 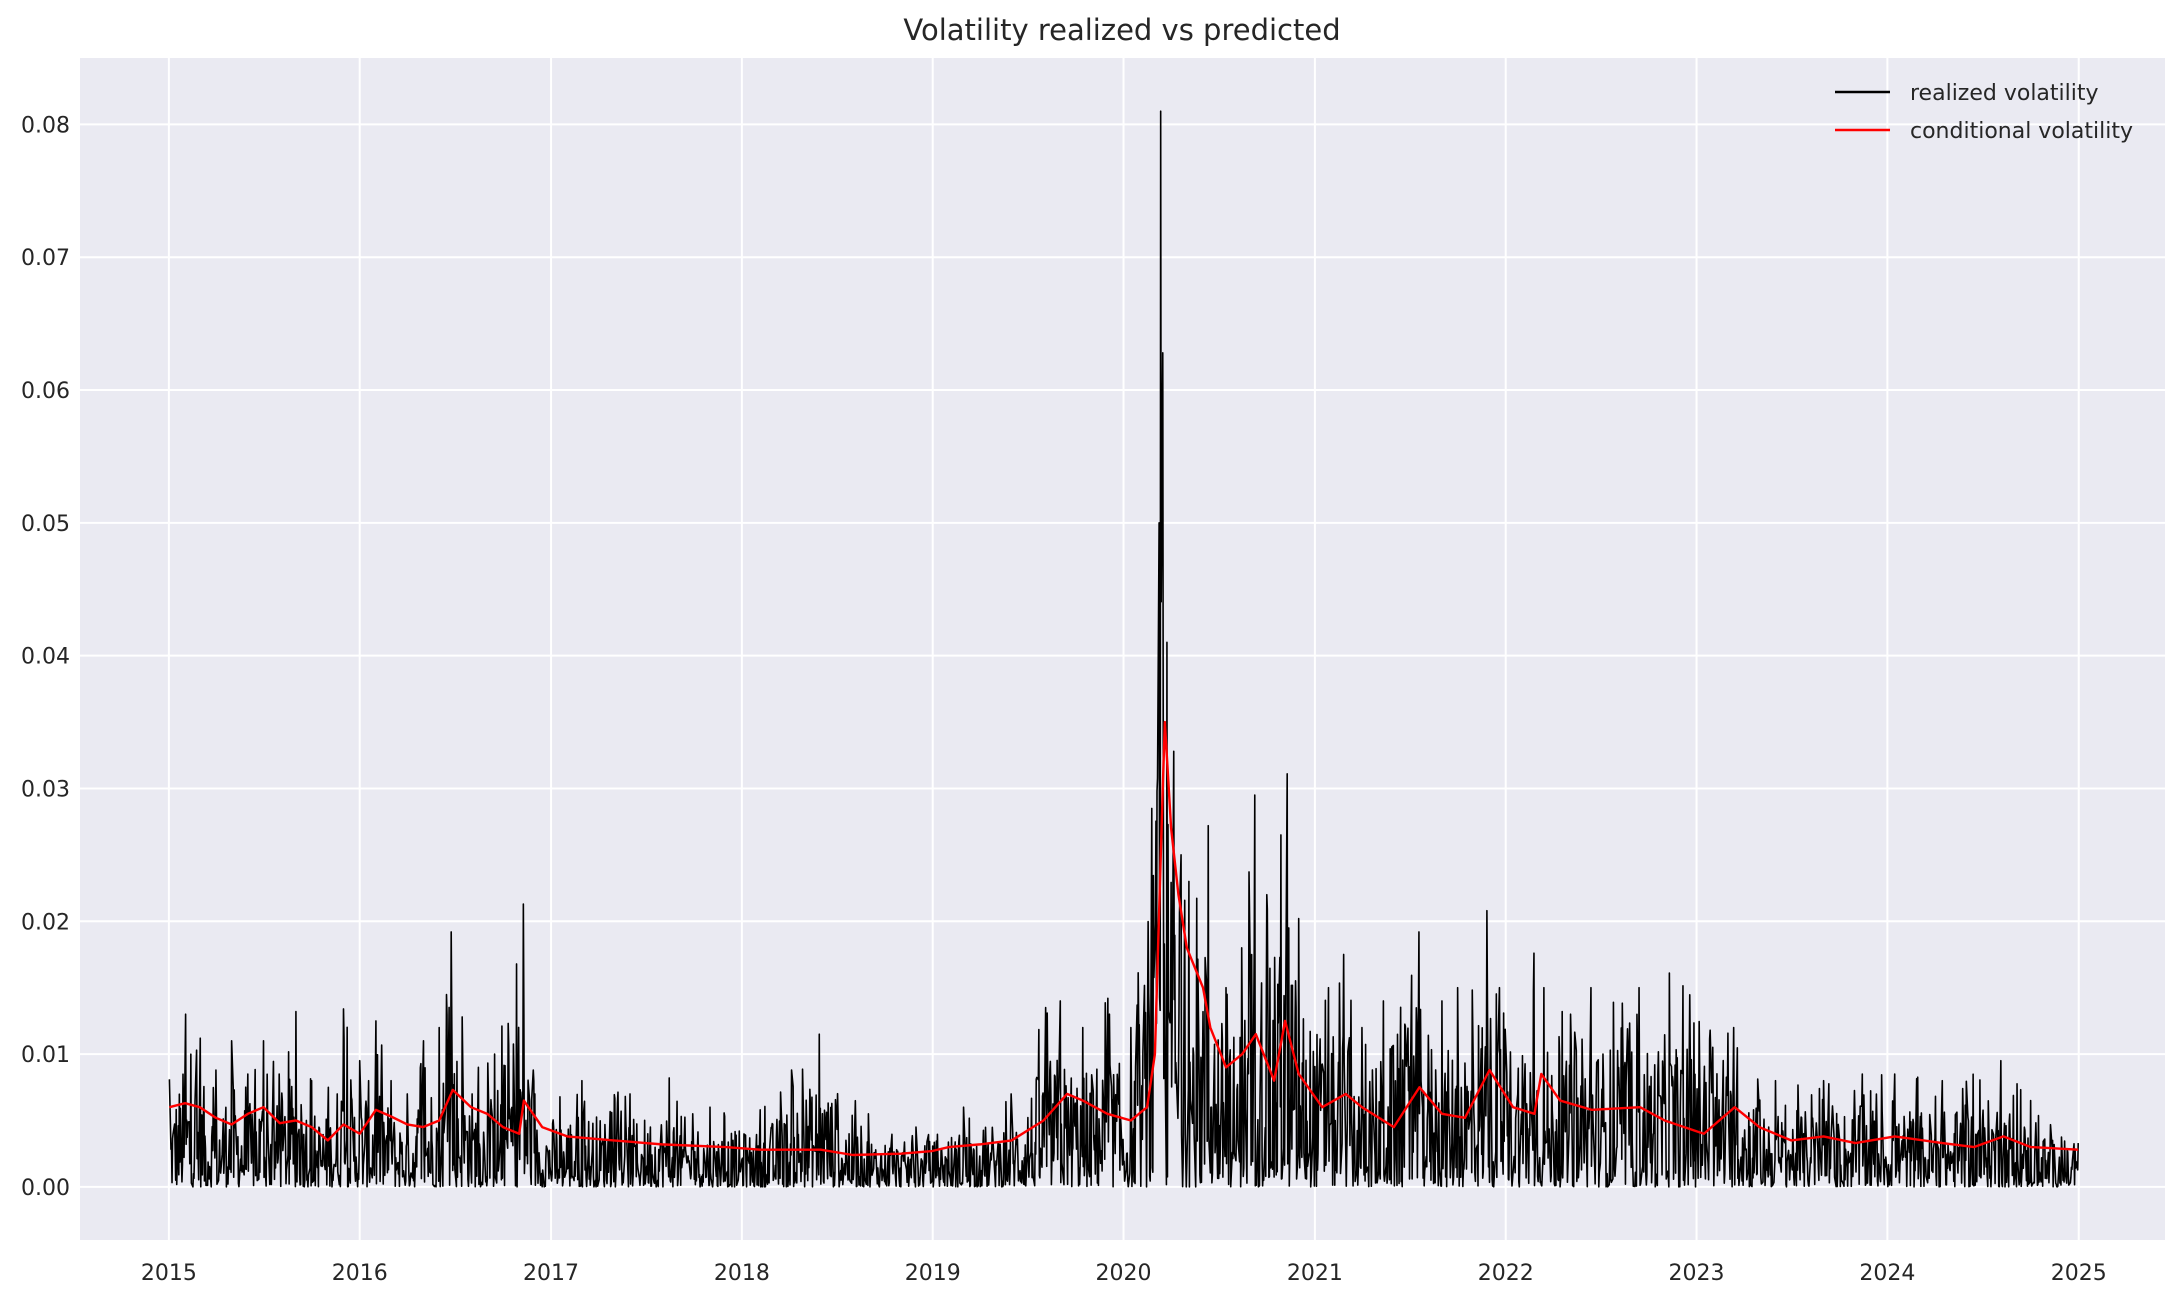 I want to click on legend-label: conditional volatility, so click(x=2021, y=131).